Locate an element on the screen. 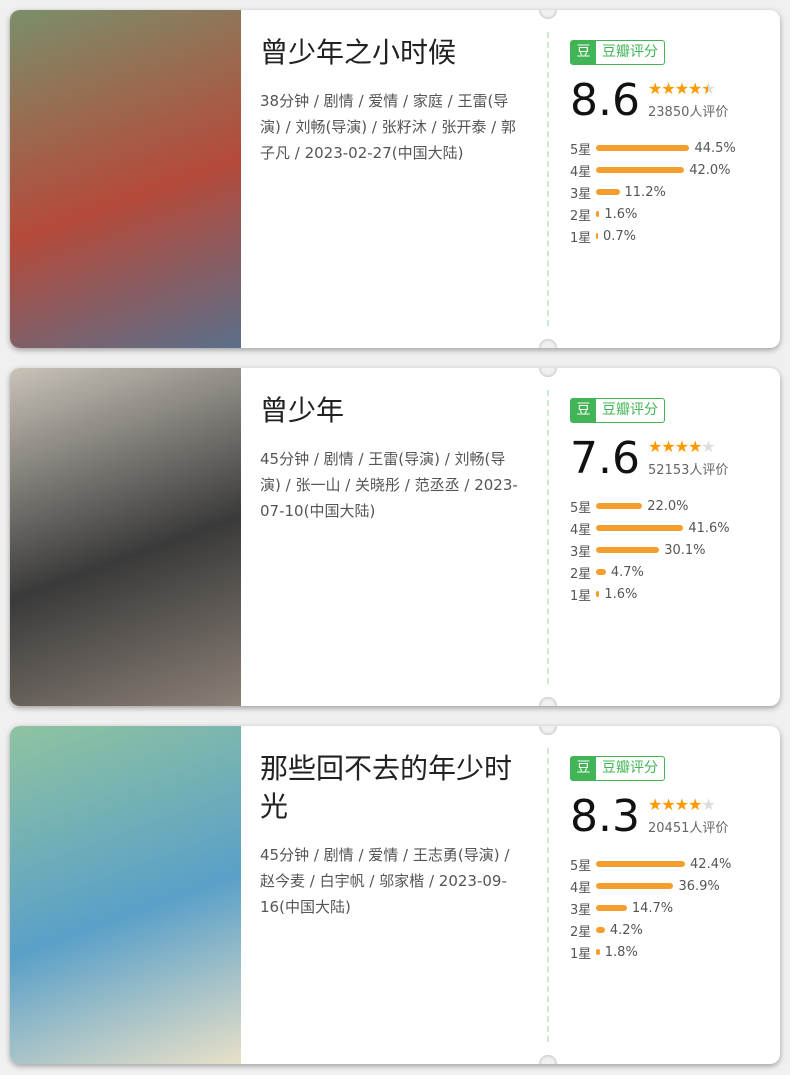 The image size is (790, 1075). rating-count: 20451人评价 is located at coordinates (688, 828).